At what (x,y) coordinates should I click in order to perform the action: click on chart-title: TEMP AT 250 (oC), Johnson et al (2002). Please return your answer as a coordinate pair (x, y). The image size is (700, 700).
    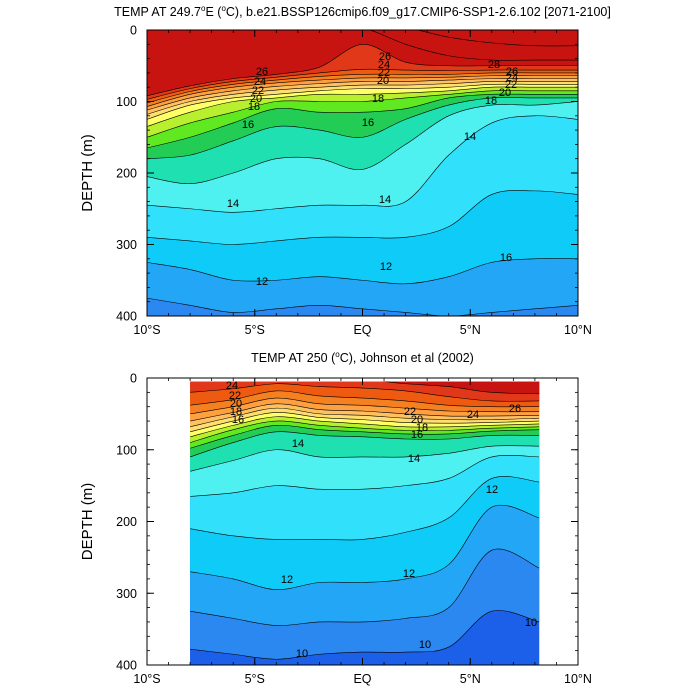
    Looking at the image, I should click on (362, 357).